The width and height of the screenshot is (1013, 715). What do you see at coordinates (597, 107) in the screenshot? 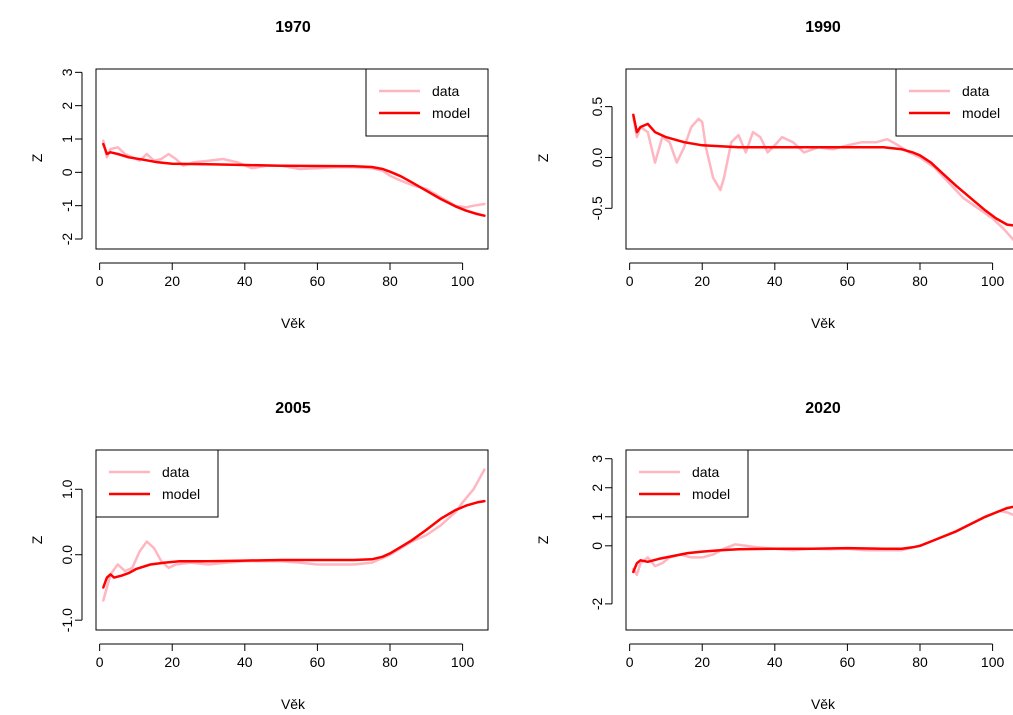
I see `y-tick-label: 0.5` at bounding box center [597, 107].